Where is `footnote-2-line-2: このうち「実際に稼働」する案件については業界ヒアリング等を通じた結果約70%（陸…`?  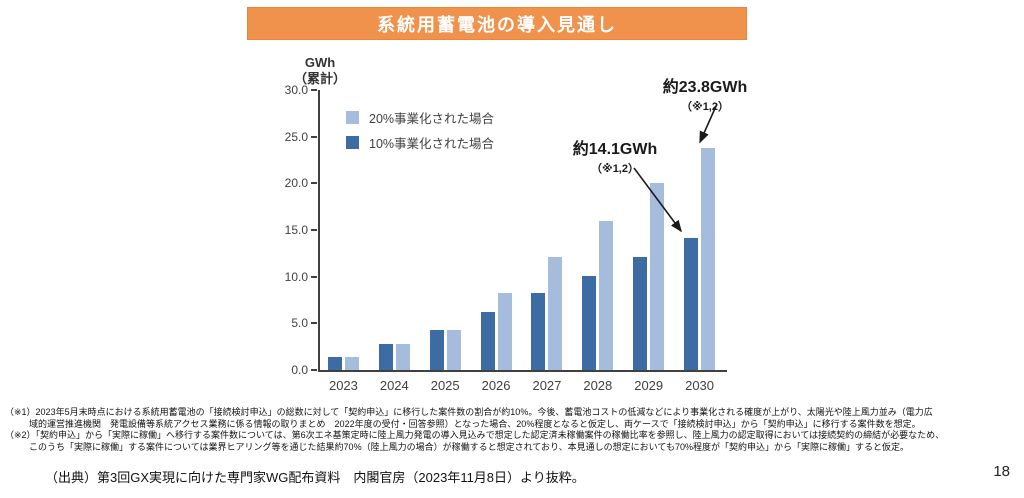 footnote-2-line-2: このうち「実際に稼働」する案件については業界ヒアリング等を通じた結果約70%（陸… is located at coordinates (469, 446).